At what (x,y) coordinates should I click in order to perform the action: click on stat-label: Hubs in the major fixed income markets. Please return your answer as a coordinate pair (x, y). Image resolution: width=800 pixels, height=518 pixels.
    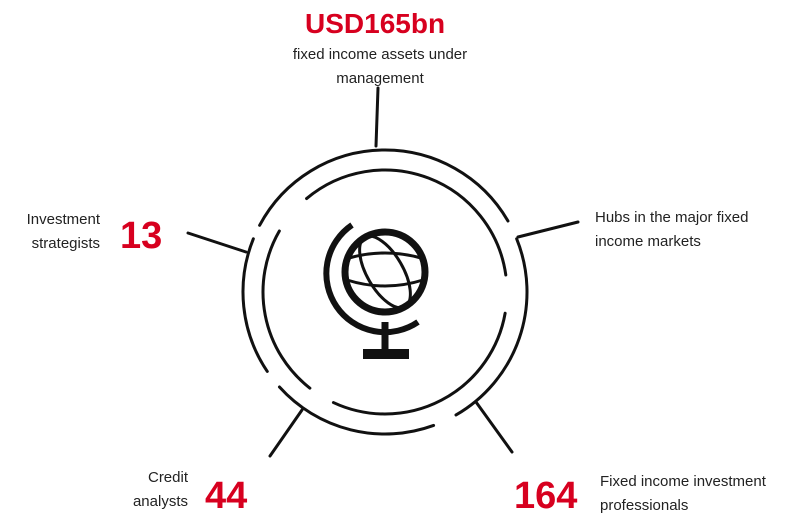
    Looking at the image, I should click on (671, 230).